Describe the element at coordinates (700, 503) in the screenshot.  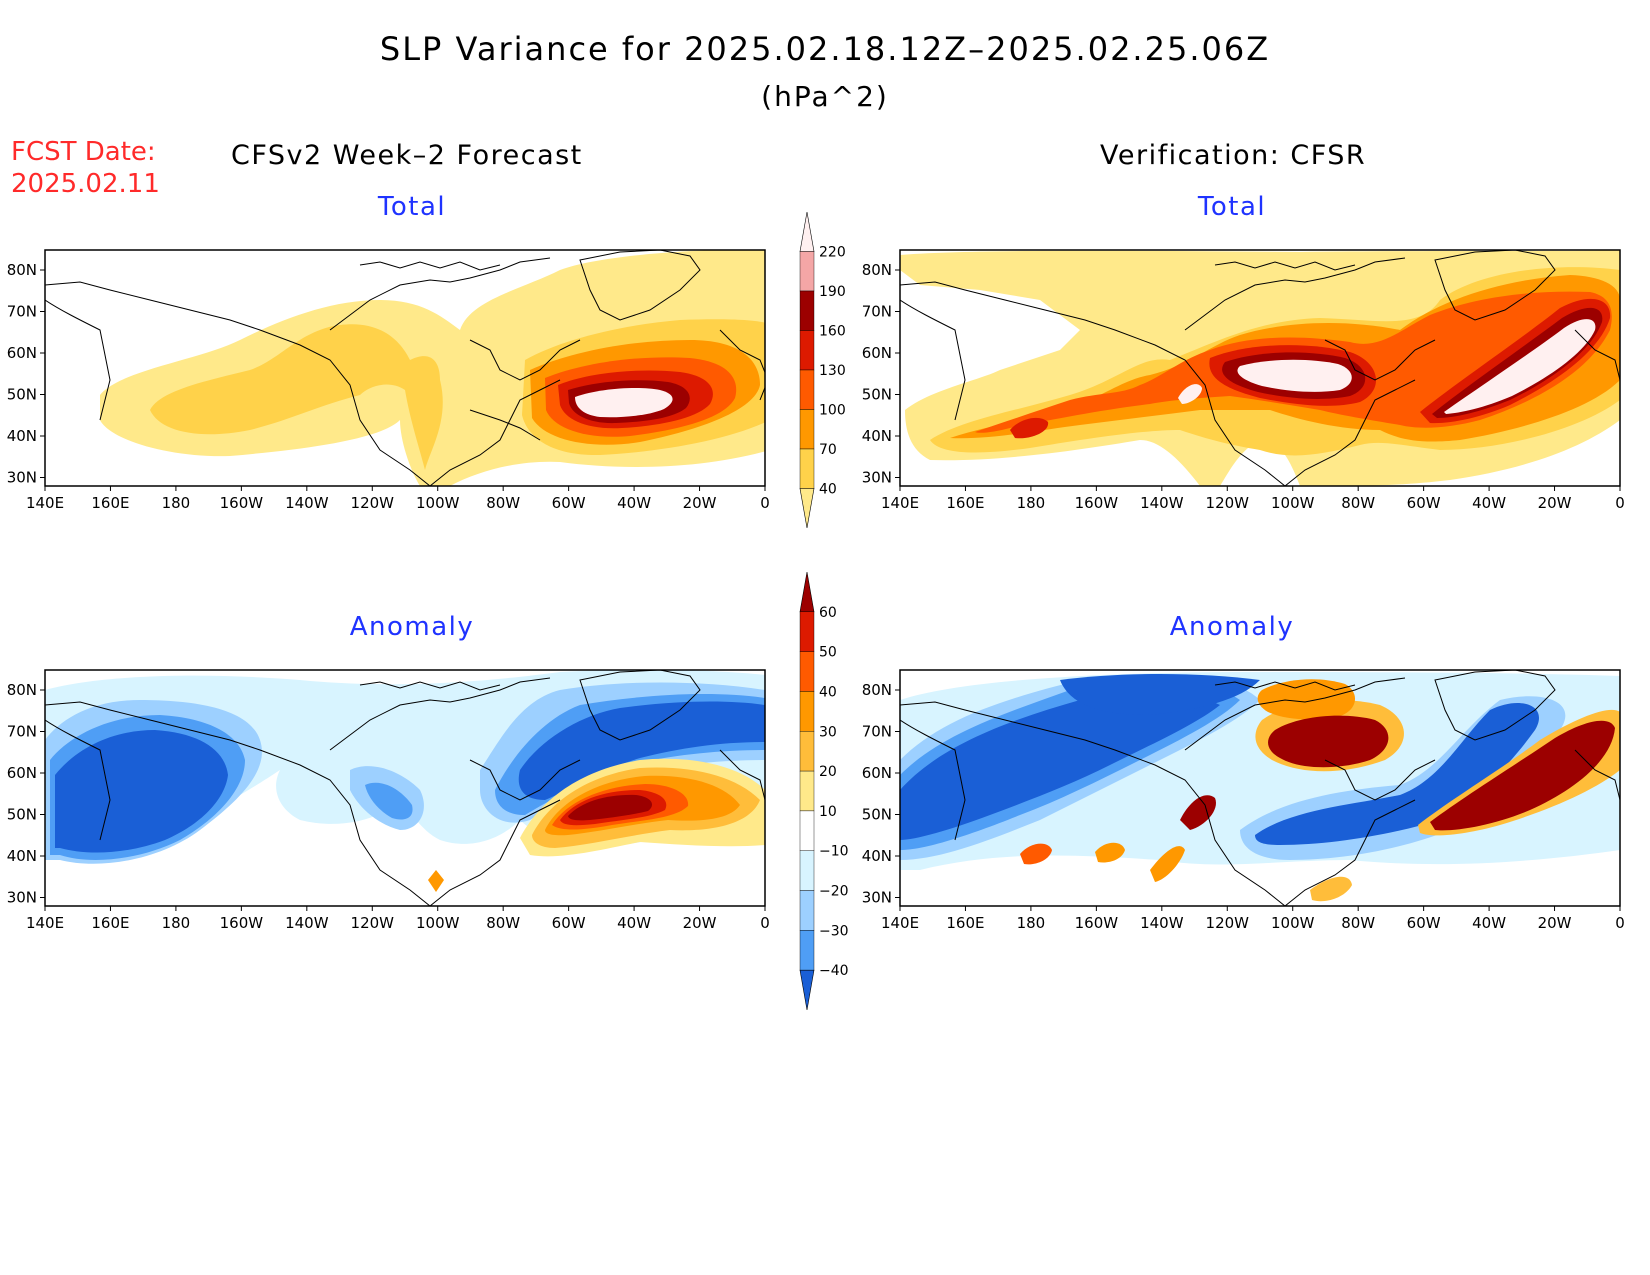
I see `ft-lon-label: 20W` at that location.